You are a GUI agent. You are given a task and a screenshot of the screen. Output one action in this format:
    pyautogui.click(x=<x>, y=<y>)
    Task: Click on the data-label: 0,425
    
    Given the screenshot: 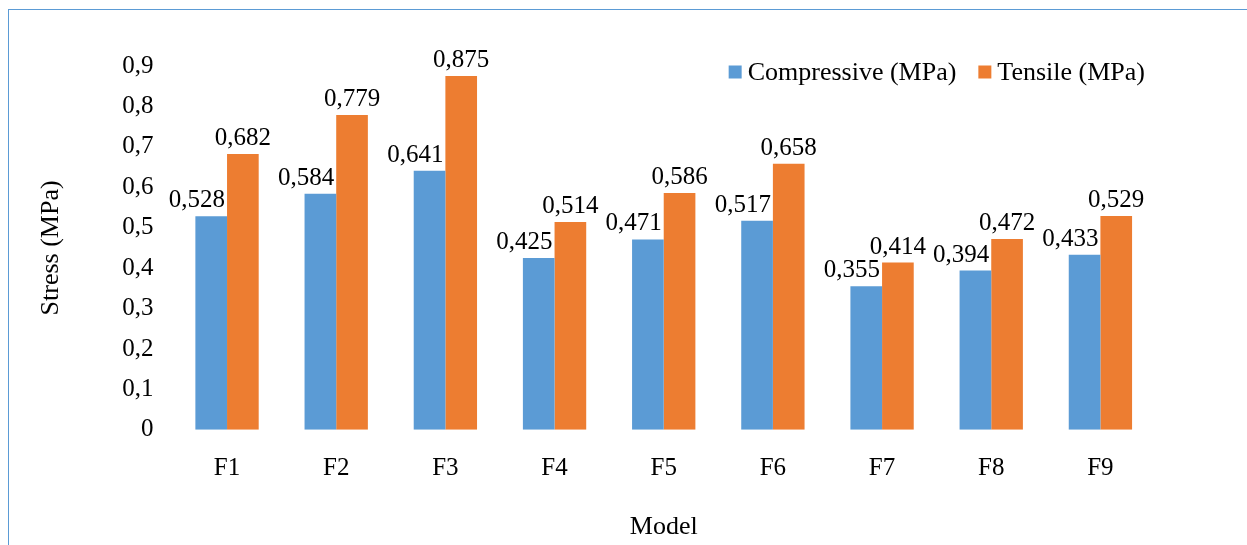 What is the action you would take?
    pyautogui.click(x=524, y=241)
    